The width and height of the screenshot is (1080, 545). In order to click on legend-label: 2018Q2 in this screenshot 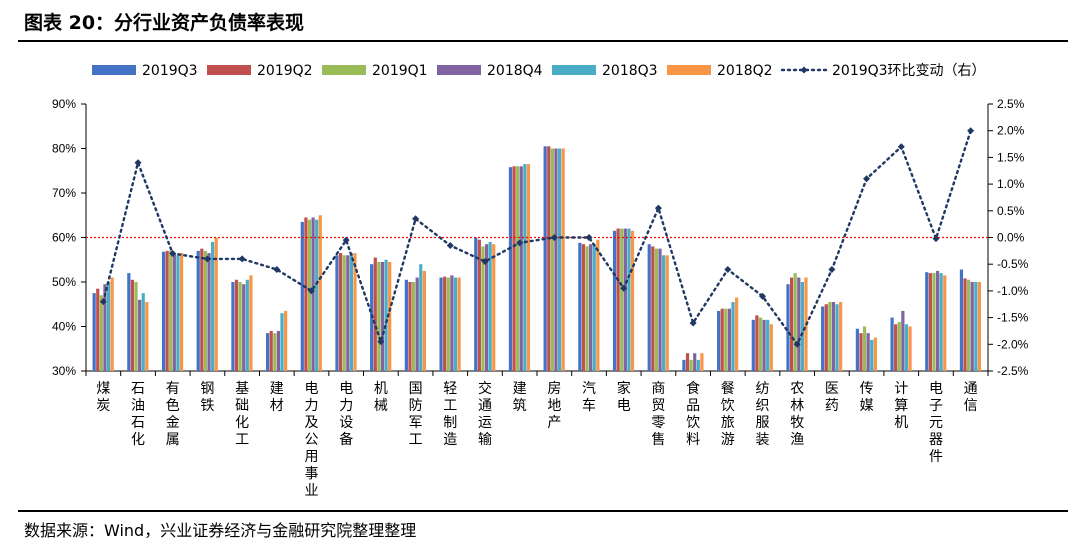, I will do `click(745, 71)`.